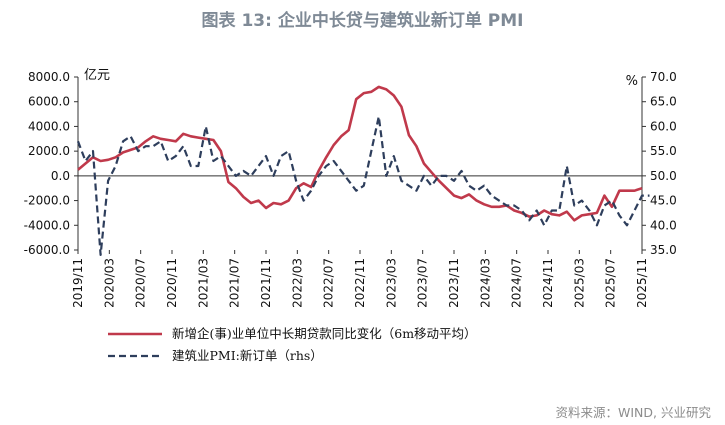 The width and height of the screenshot is (725, 425). What do you see at coordinates (97, 75) in the screenshot?
I see `left-axis-unit: 亿元` at bounding box center [97, 75].